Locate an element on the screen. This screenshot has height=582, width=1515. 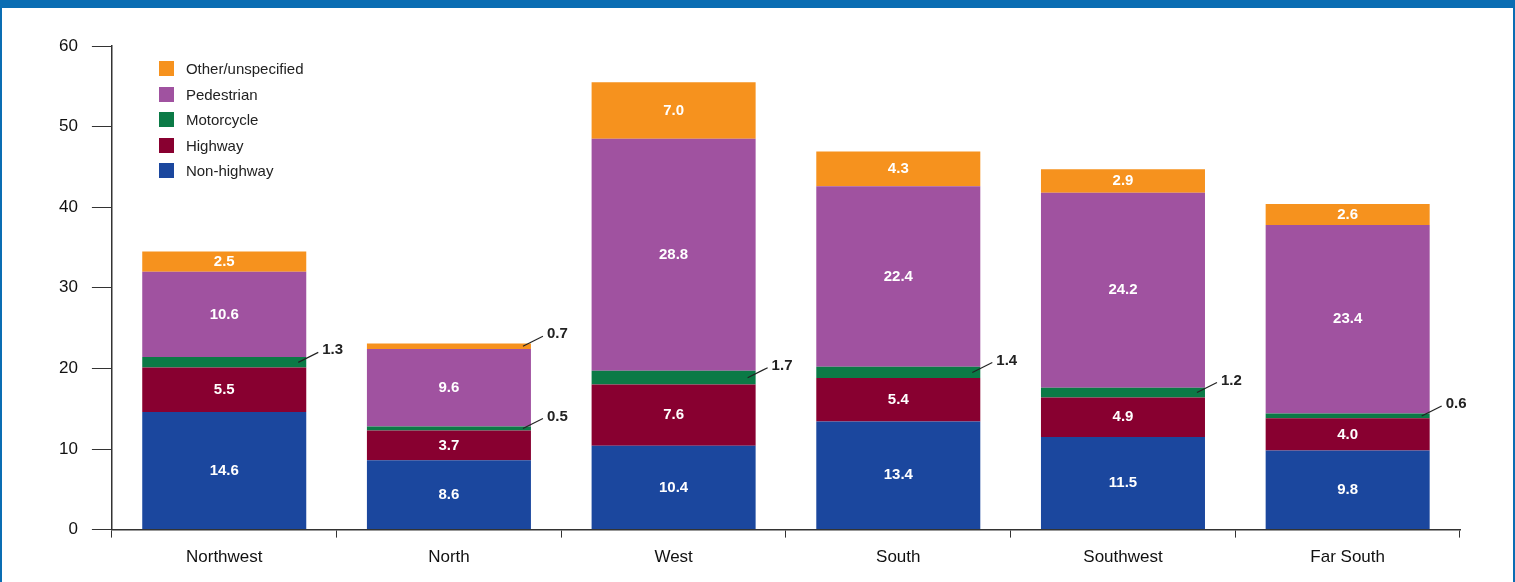
x-tick-label: North is located at coordinates (449, 557).